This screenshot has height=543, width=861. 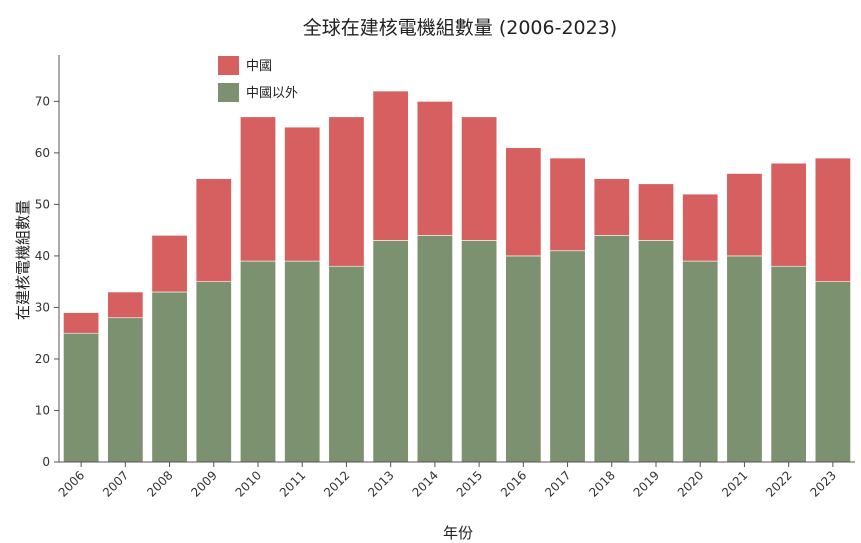 What do you see at coordinates (611, 349) in the screenshot?
I see `bar-outside-china-2018` at bounding box center [611, 349].